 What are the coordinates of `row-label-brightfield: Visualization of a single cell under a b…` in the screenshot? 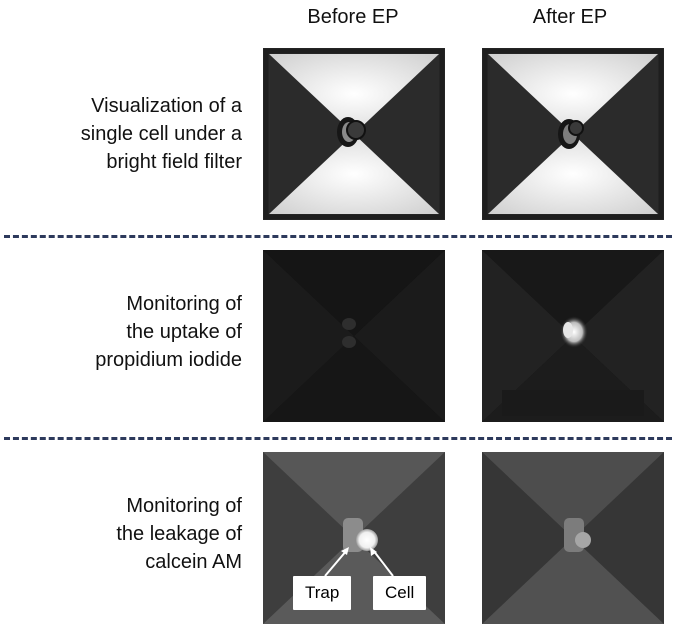 It's located at (121, 134).